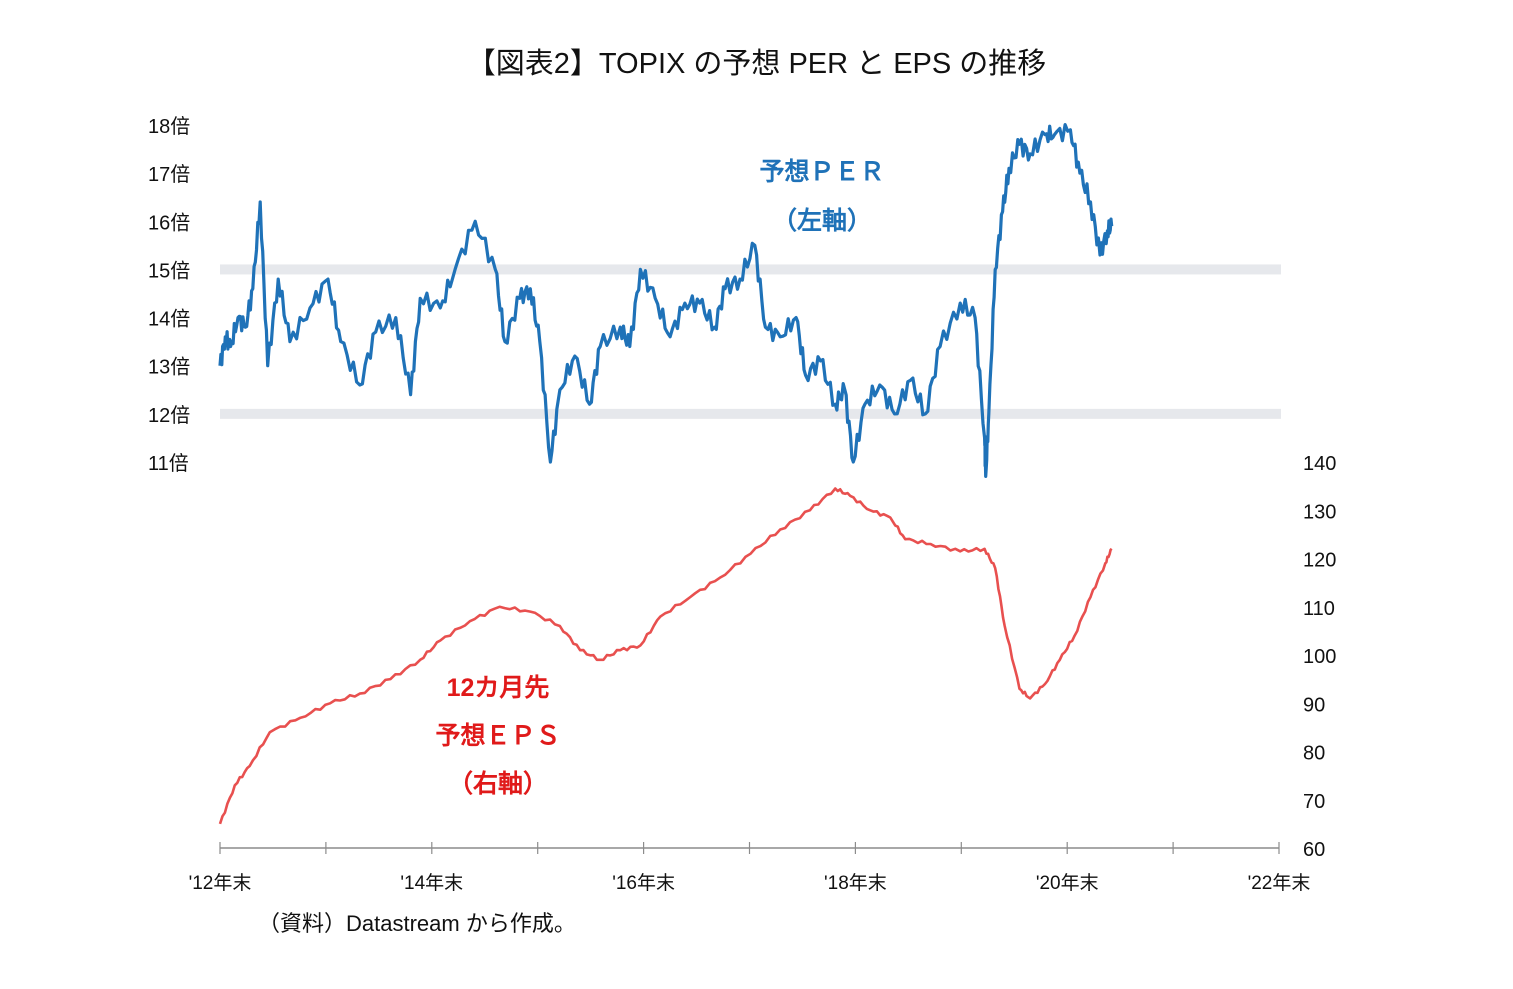 Image resolution: width=1513 pixels, height=989 pixels. I want to click on x-tick-label: '18年末, so click(855, 883).